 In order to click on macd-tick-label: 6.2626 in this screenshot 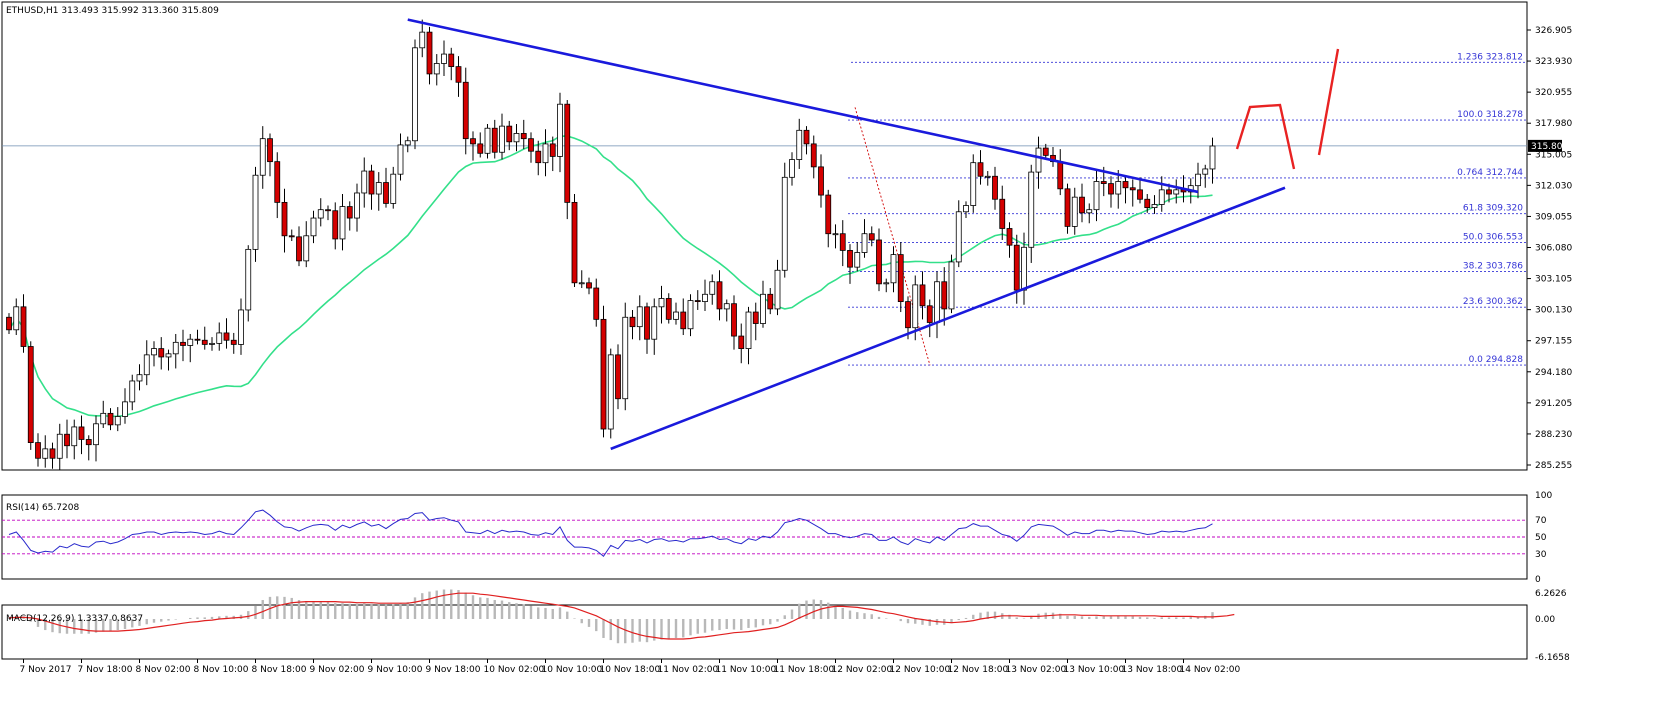, I will do `click(1551, 594)`.